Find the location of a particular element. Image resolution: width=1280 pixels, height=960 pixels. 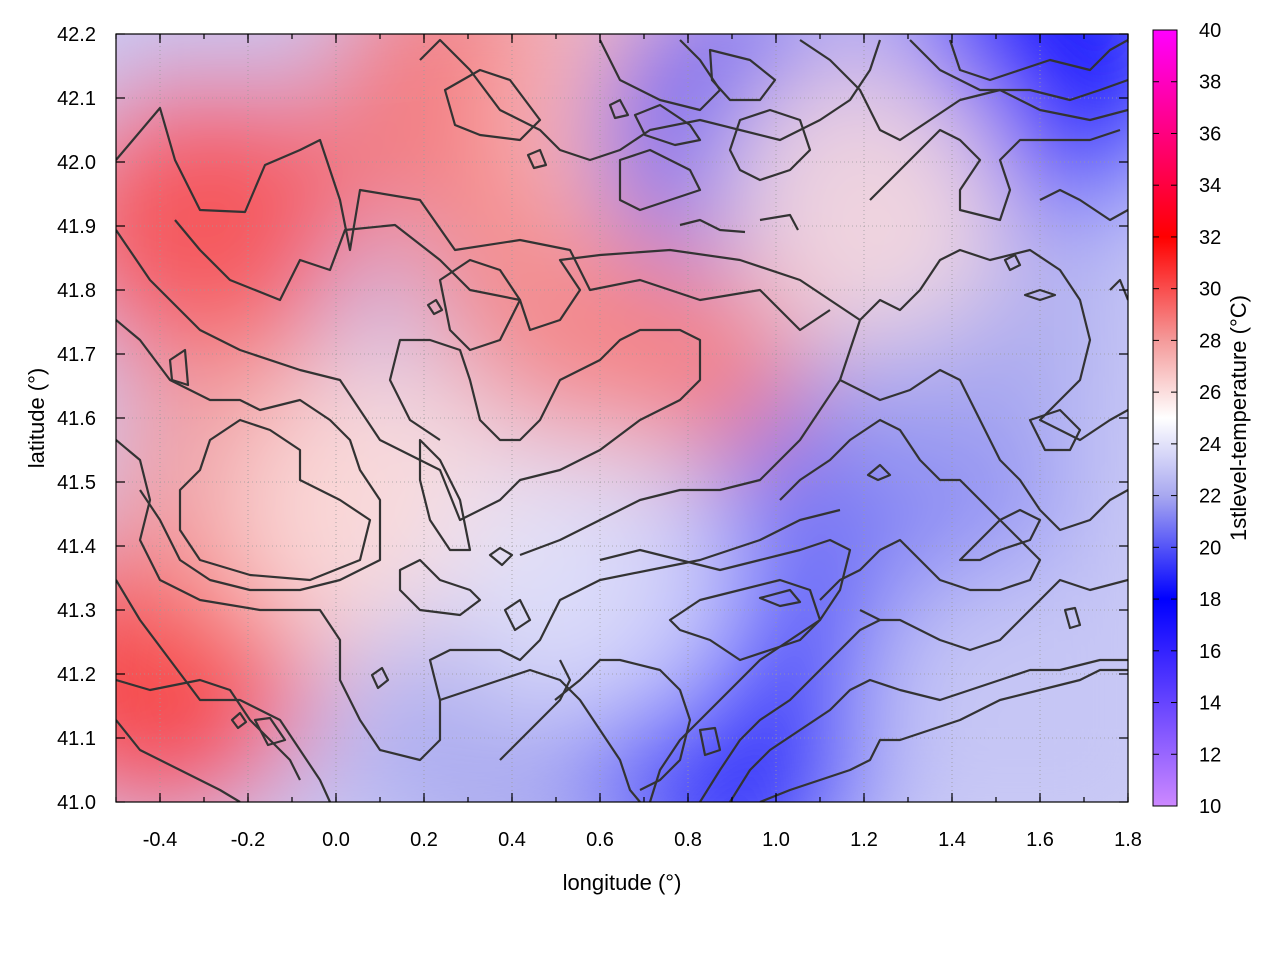

y-tick-label: 41.9 is located at coordinates (76, 227).